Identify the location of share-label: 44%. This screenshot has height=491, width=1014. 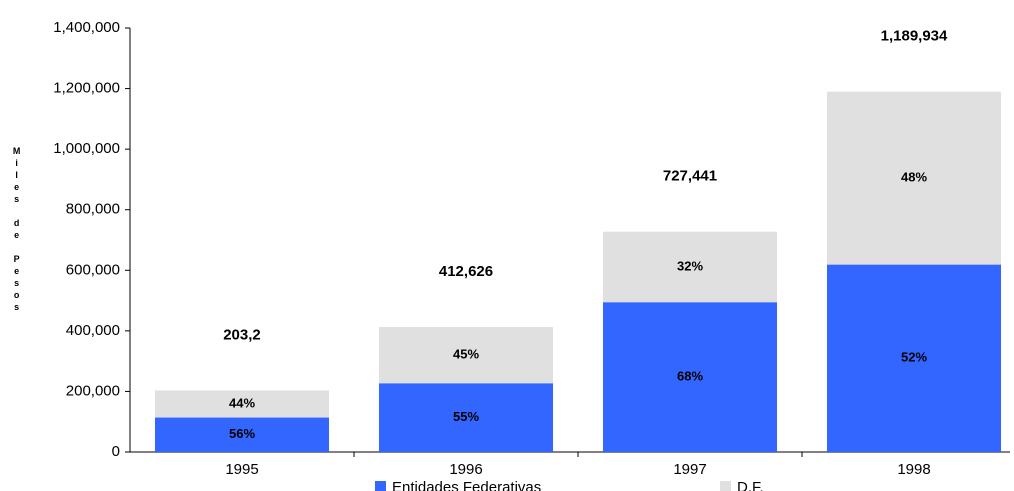
(242, 402).